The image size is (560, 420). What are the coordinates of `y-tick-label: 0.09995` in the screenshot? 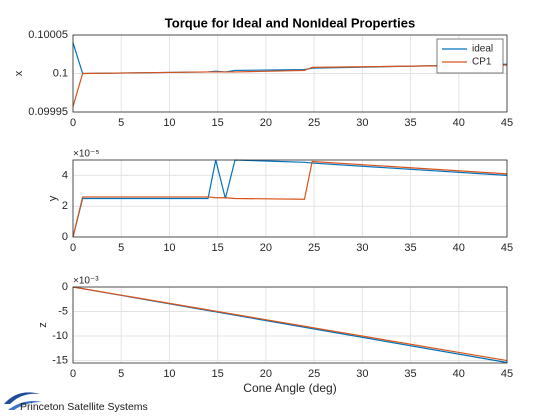 It's located at (48, 112).